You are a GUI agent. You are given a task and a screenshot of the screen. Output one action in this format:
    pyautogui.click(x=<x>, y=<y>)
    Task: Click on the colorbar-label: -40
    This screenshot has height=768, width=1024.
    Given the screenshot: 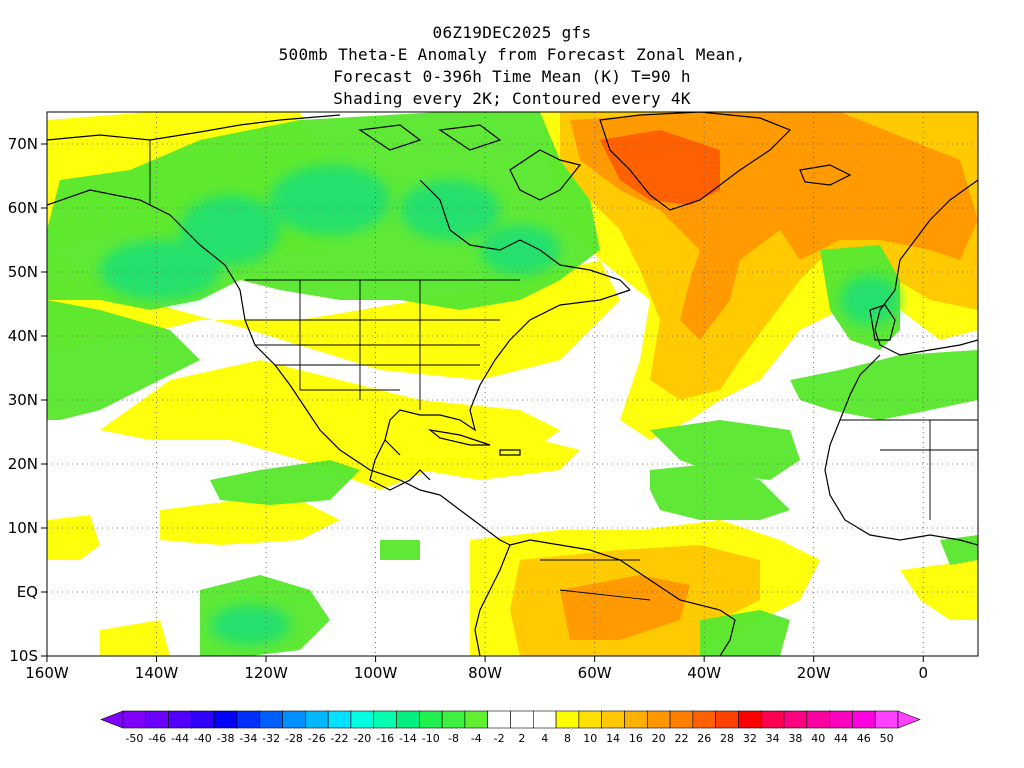 What is the action you would take?
    pyautogui.click(x=203, y=738)
    